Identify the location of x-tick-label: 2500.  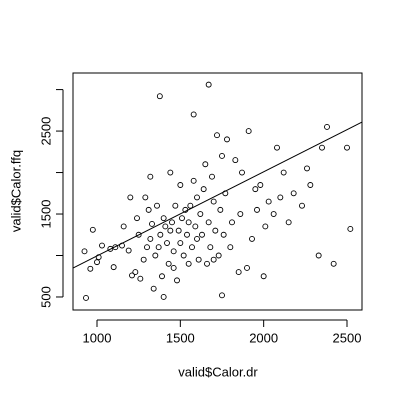
(347, 337).